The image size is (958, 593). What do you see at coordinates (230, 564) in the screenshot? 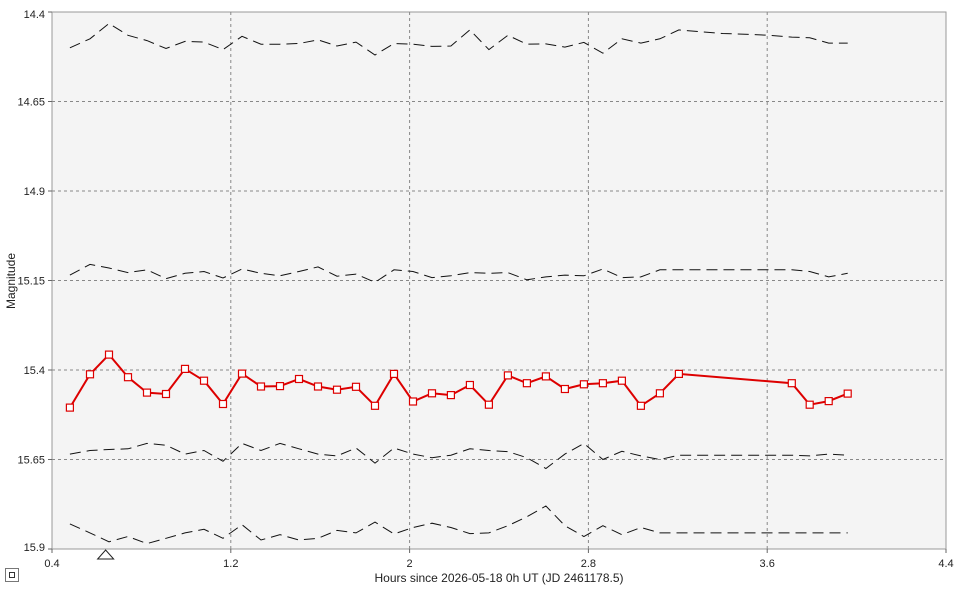
I see `x-tick-label: 1.2` at bounding box center [230, 564].